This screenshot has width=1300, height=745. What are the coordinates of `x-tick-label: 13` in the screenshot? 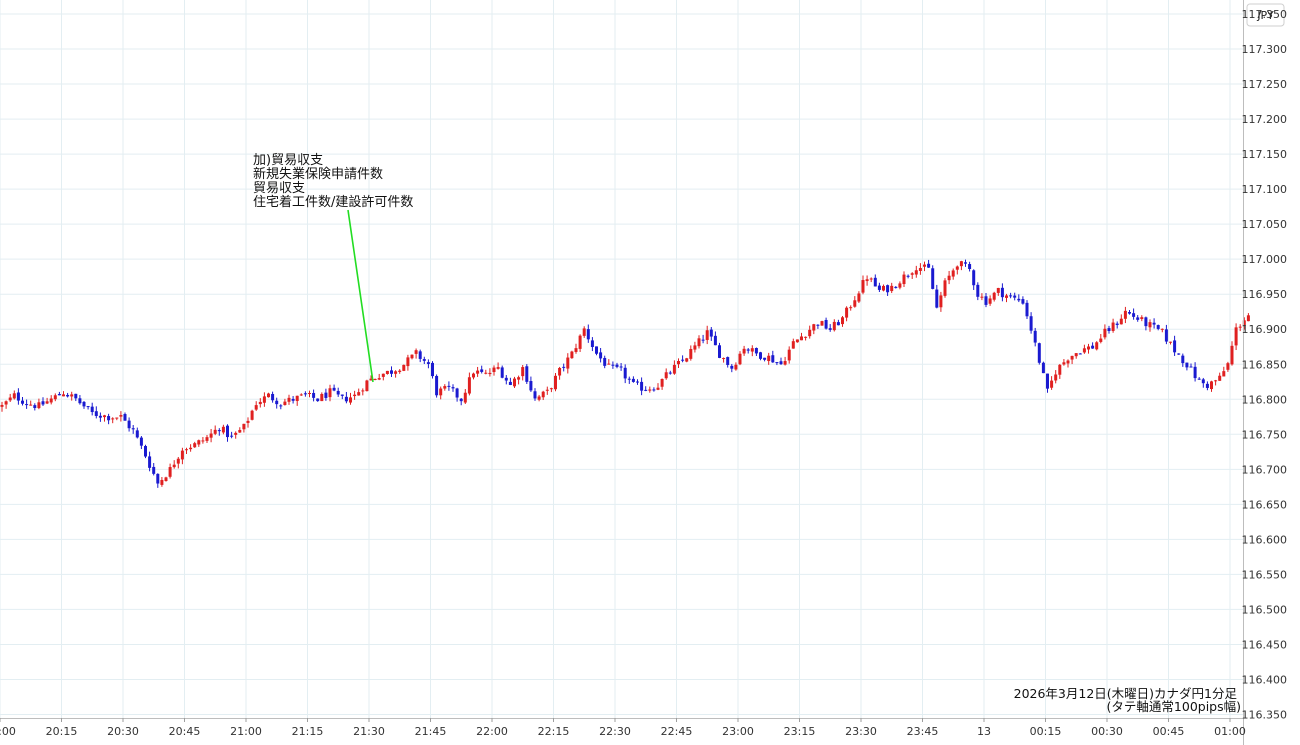 It's located at (984, 731).